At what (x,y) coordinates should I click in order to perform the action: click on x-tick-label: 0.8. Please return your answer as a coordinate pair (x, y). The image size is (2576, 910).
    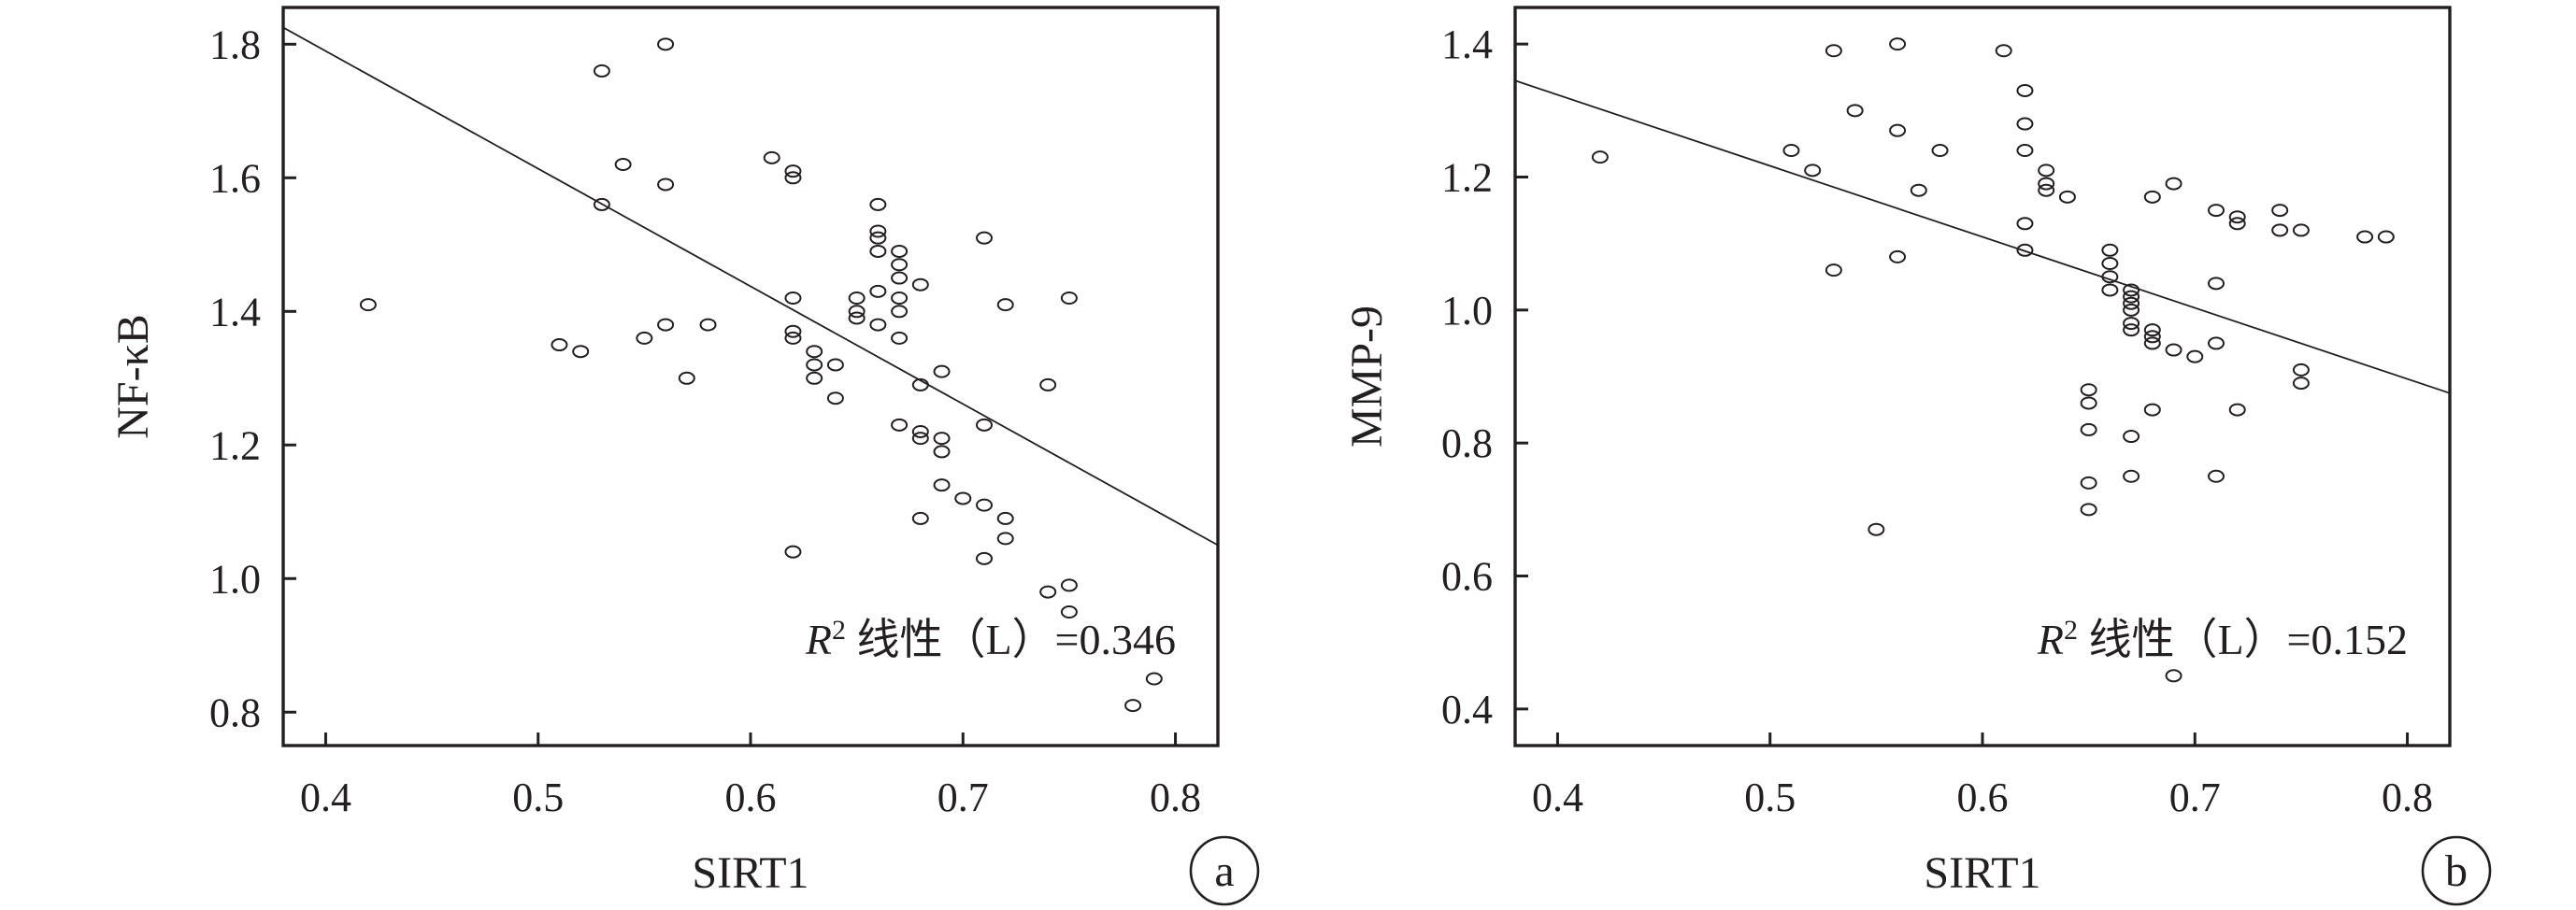
    Looking at the image, I should click on (2407, 797).